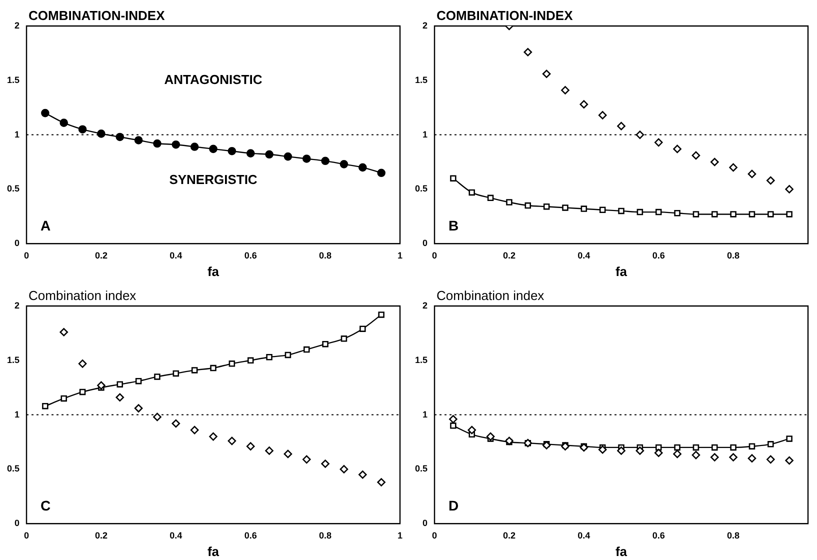 This screenshot has width=817, height=560. I want to click on annotation: C, so click(45, 505).